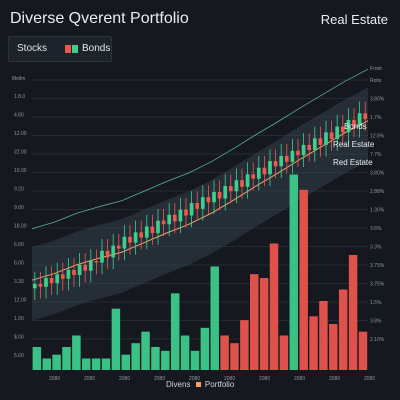 Image resolution: width=400 pixels, height=400 pixels. What do you see at coordinates (19, 356) in the screenshot?
I see `y-tick-label-left: 5.00` at bounding box center [19, 356].